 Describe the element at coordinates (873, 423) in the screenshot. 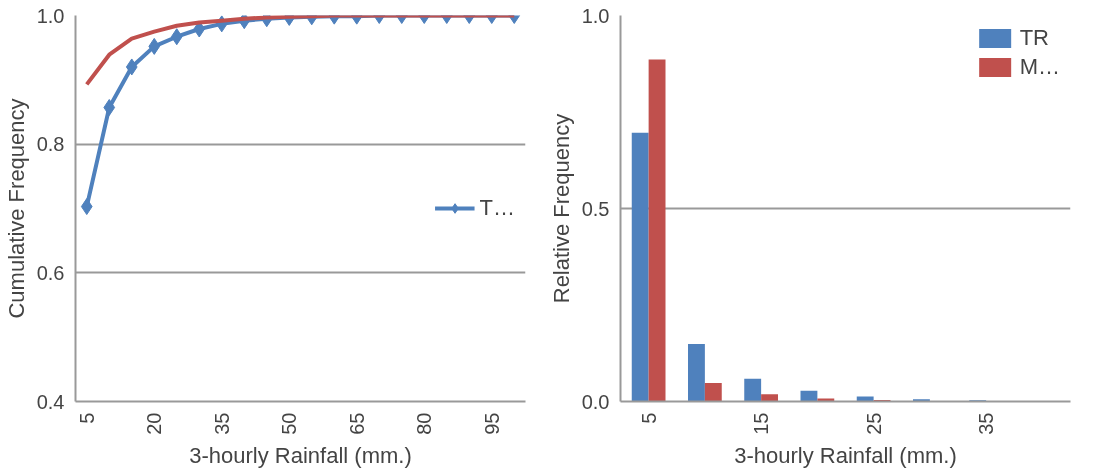

I see `x-tick-label: 25` at that location.